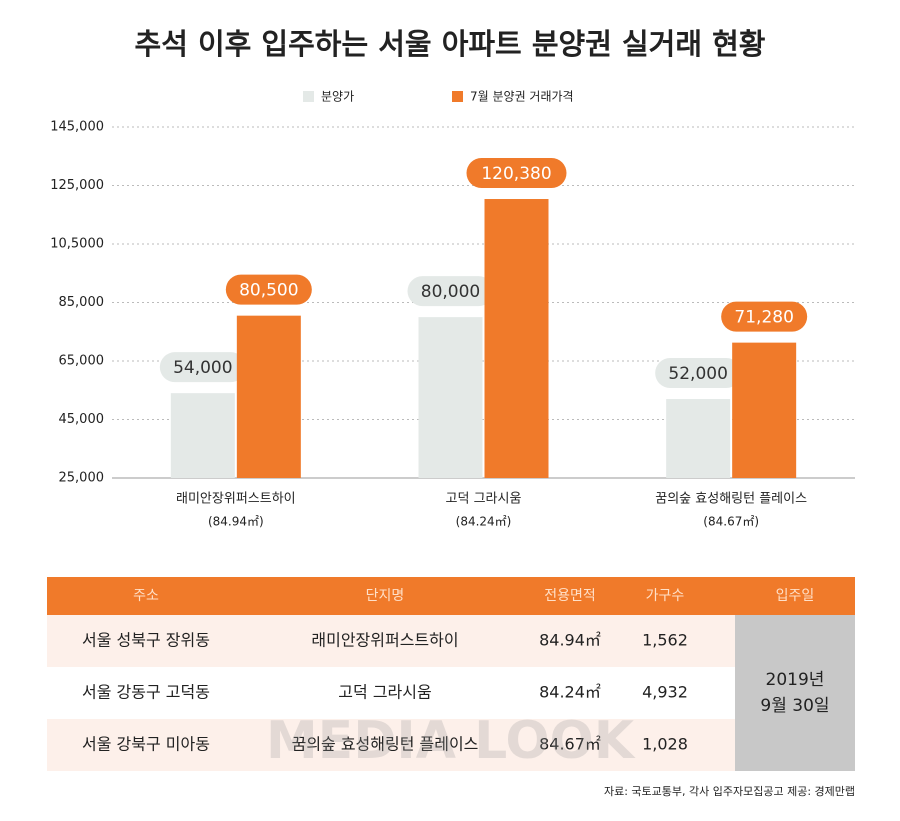 This screenshot has height=821, width=900. I want to click on y-tick-label: 65,000, so click(82, 361).